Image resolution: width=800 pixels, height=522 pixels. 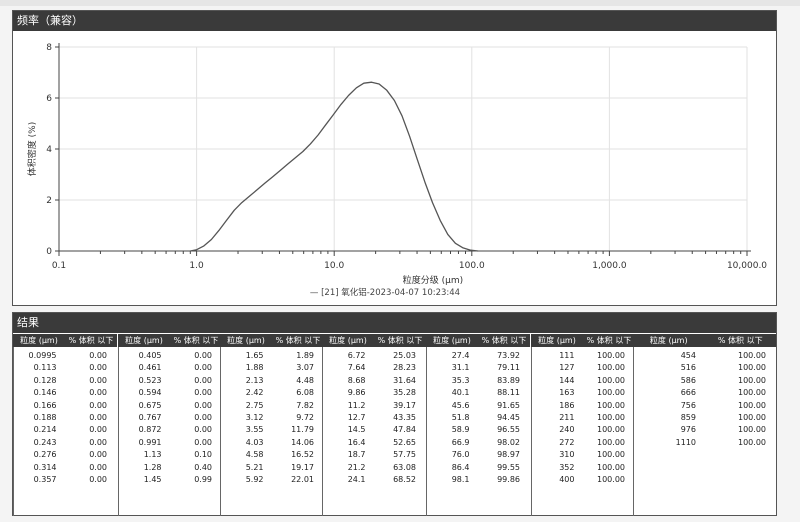 What do you see at coordinates (404, 479) in the screenshot?
I see `percent-value: 68.52` at bounding box center [404, 479].